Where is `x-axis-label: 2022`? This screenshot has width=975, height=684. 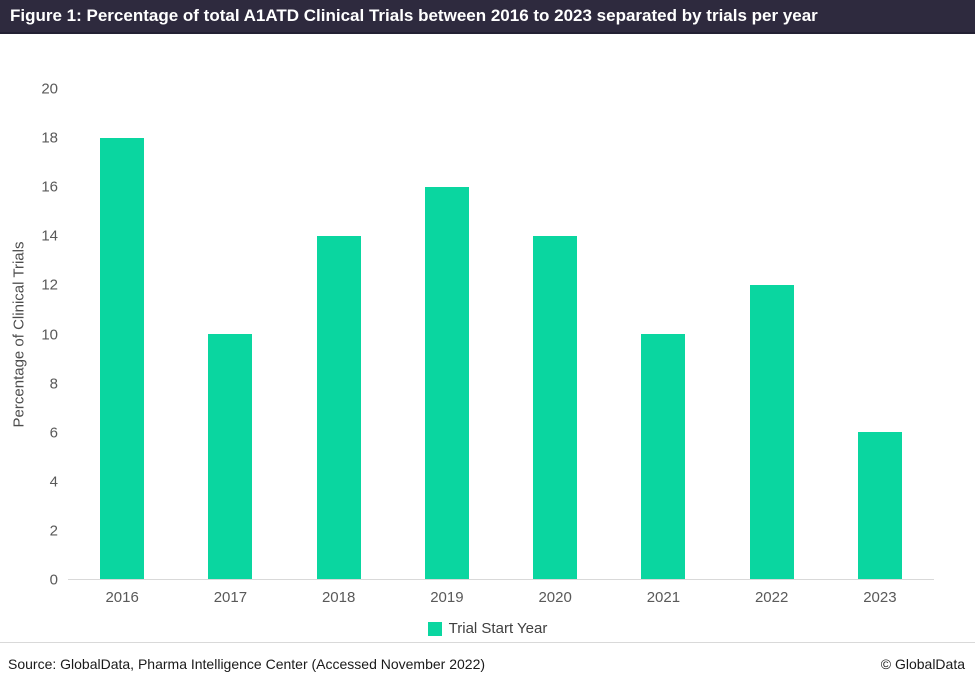
x-axis-label: 2022 is located at coordinates (771, 597).